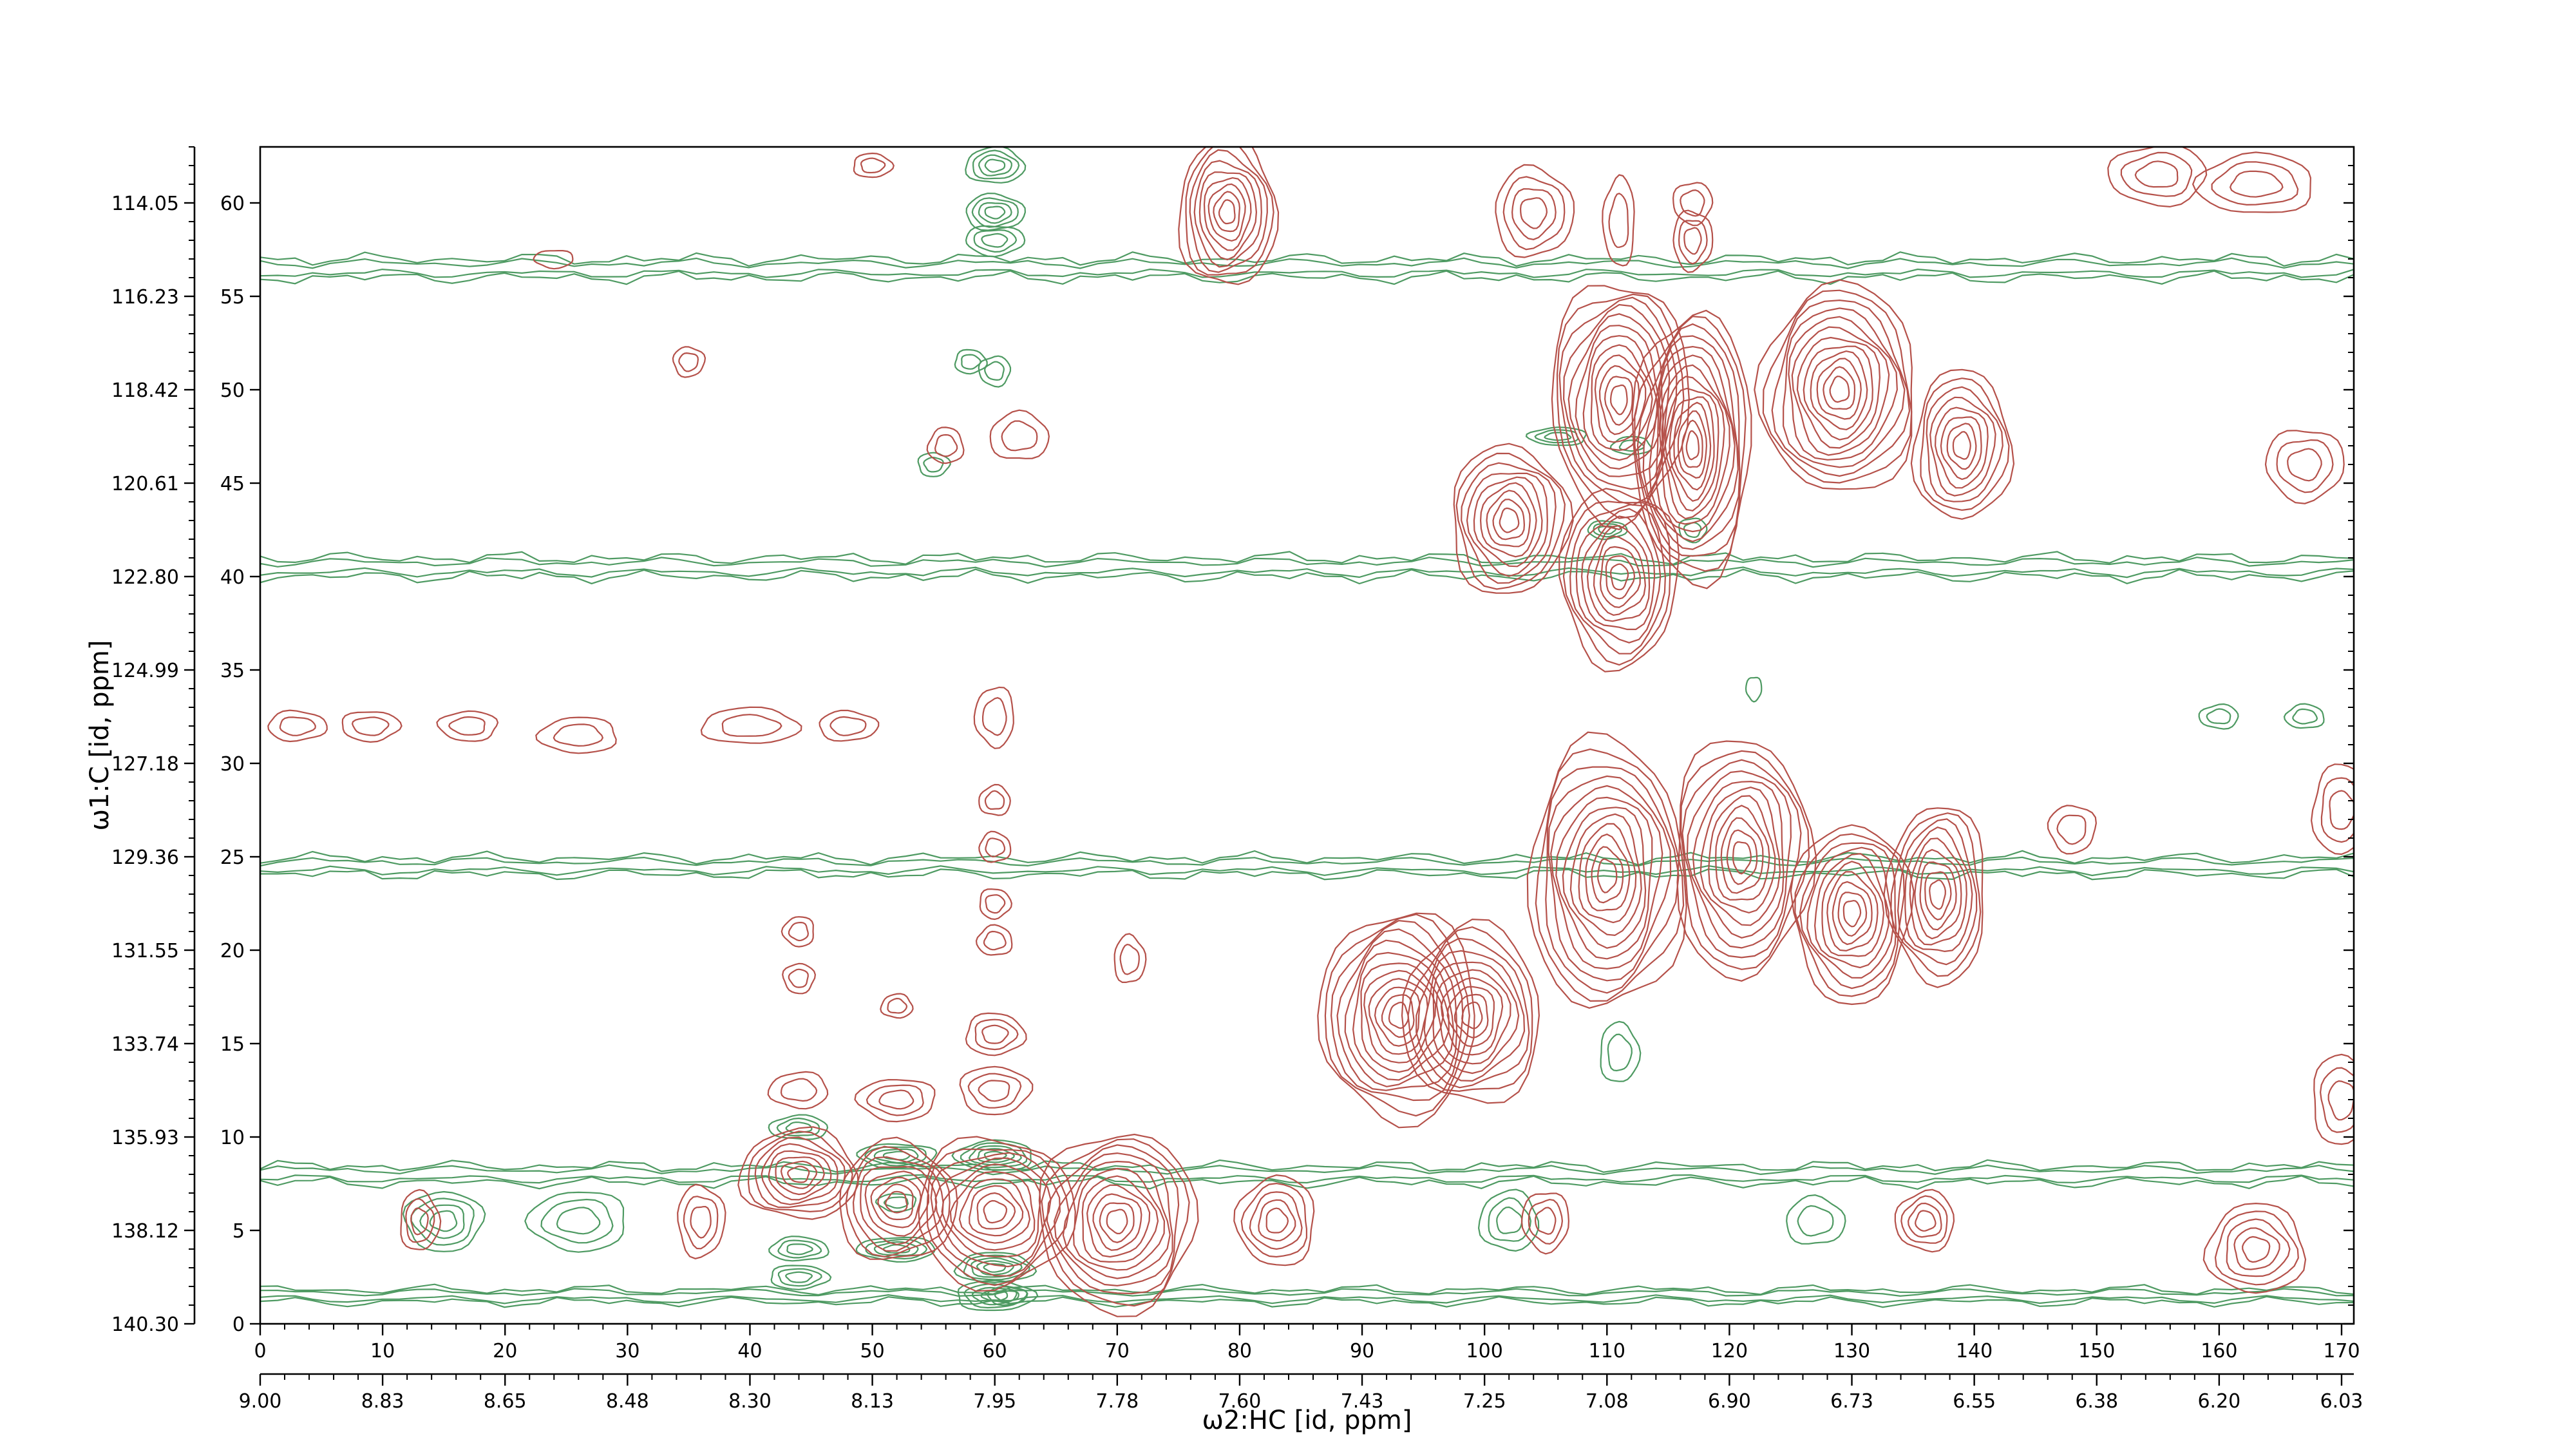 Image resolution: width=2576 pixels, height=1452 pixels. What do you see at coordinates (1240, 1401) in the screenshot?
I see `x-ppm-tick-label: 7.60` at bounding box center [1240, 1401].